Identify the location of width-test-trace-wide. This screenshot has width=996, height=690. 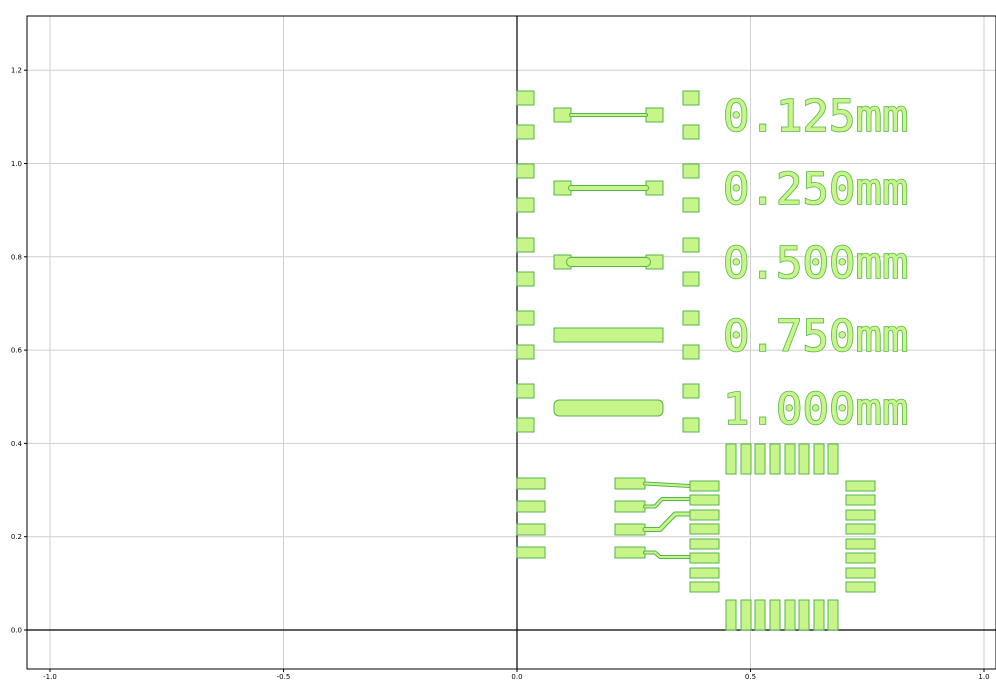
(608, 335).